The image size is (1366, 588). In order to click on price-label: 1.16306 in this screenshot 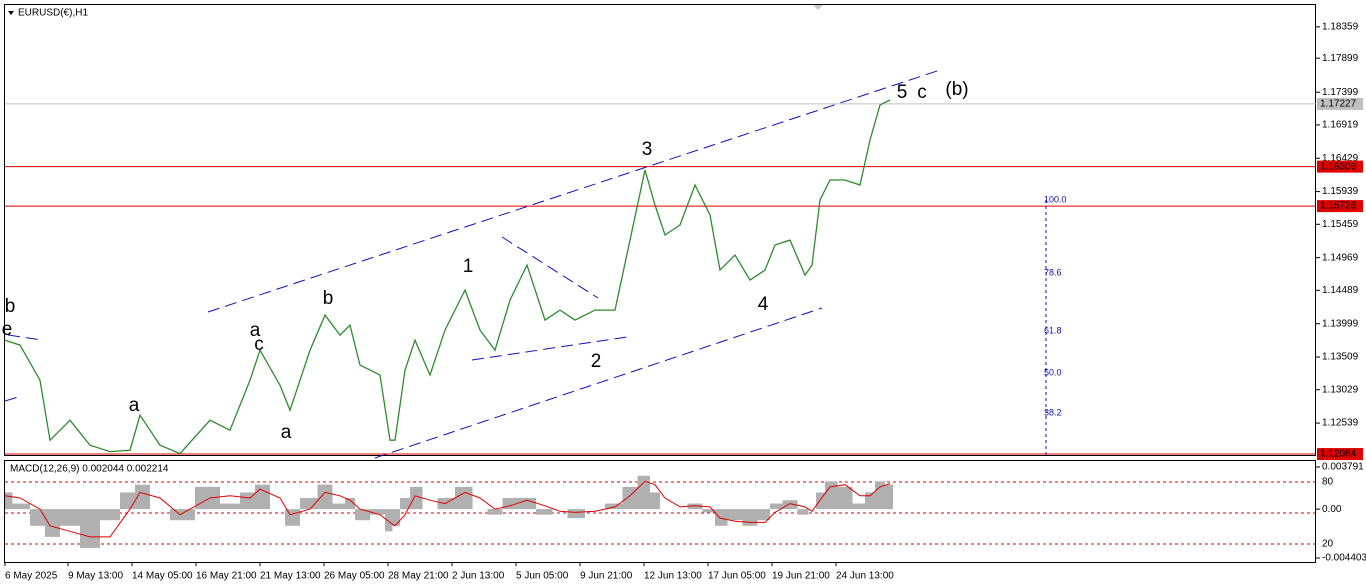, I will do `click(1338, 166)`.